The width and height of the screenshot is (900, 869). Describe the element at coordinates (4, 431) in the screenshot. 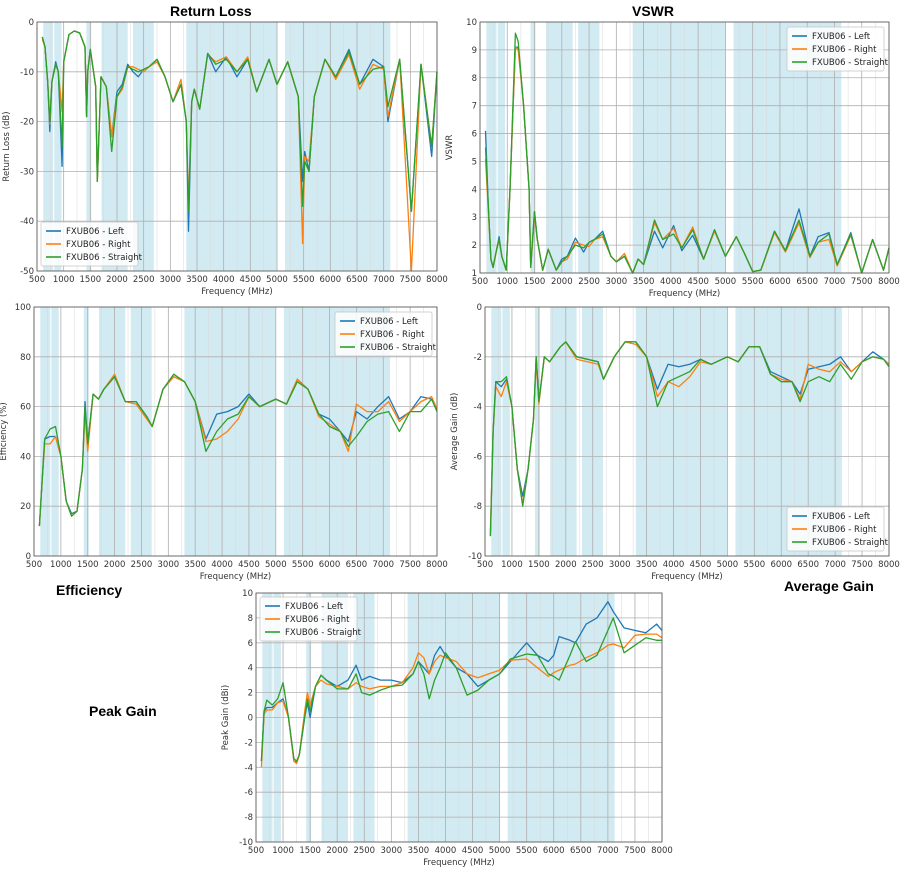

I see `y-axis-label: Efficiency (%)` at that location.